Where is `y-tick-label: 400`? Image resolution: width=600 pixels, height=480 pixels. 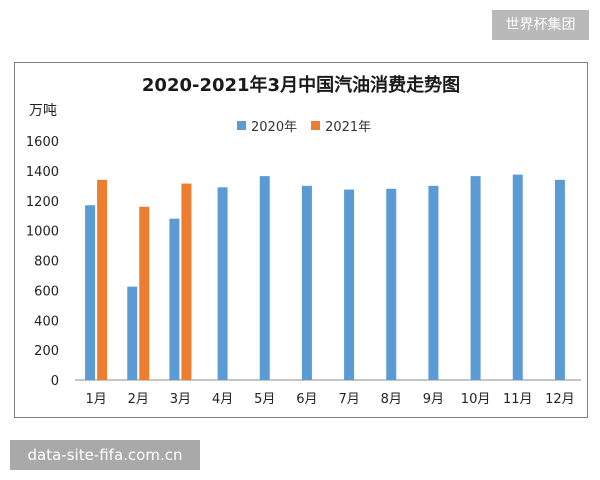
y-tick-label: 400 is located at coordinates (46, 321).